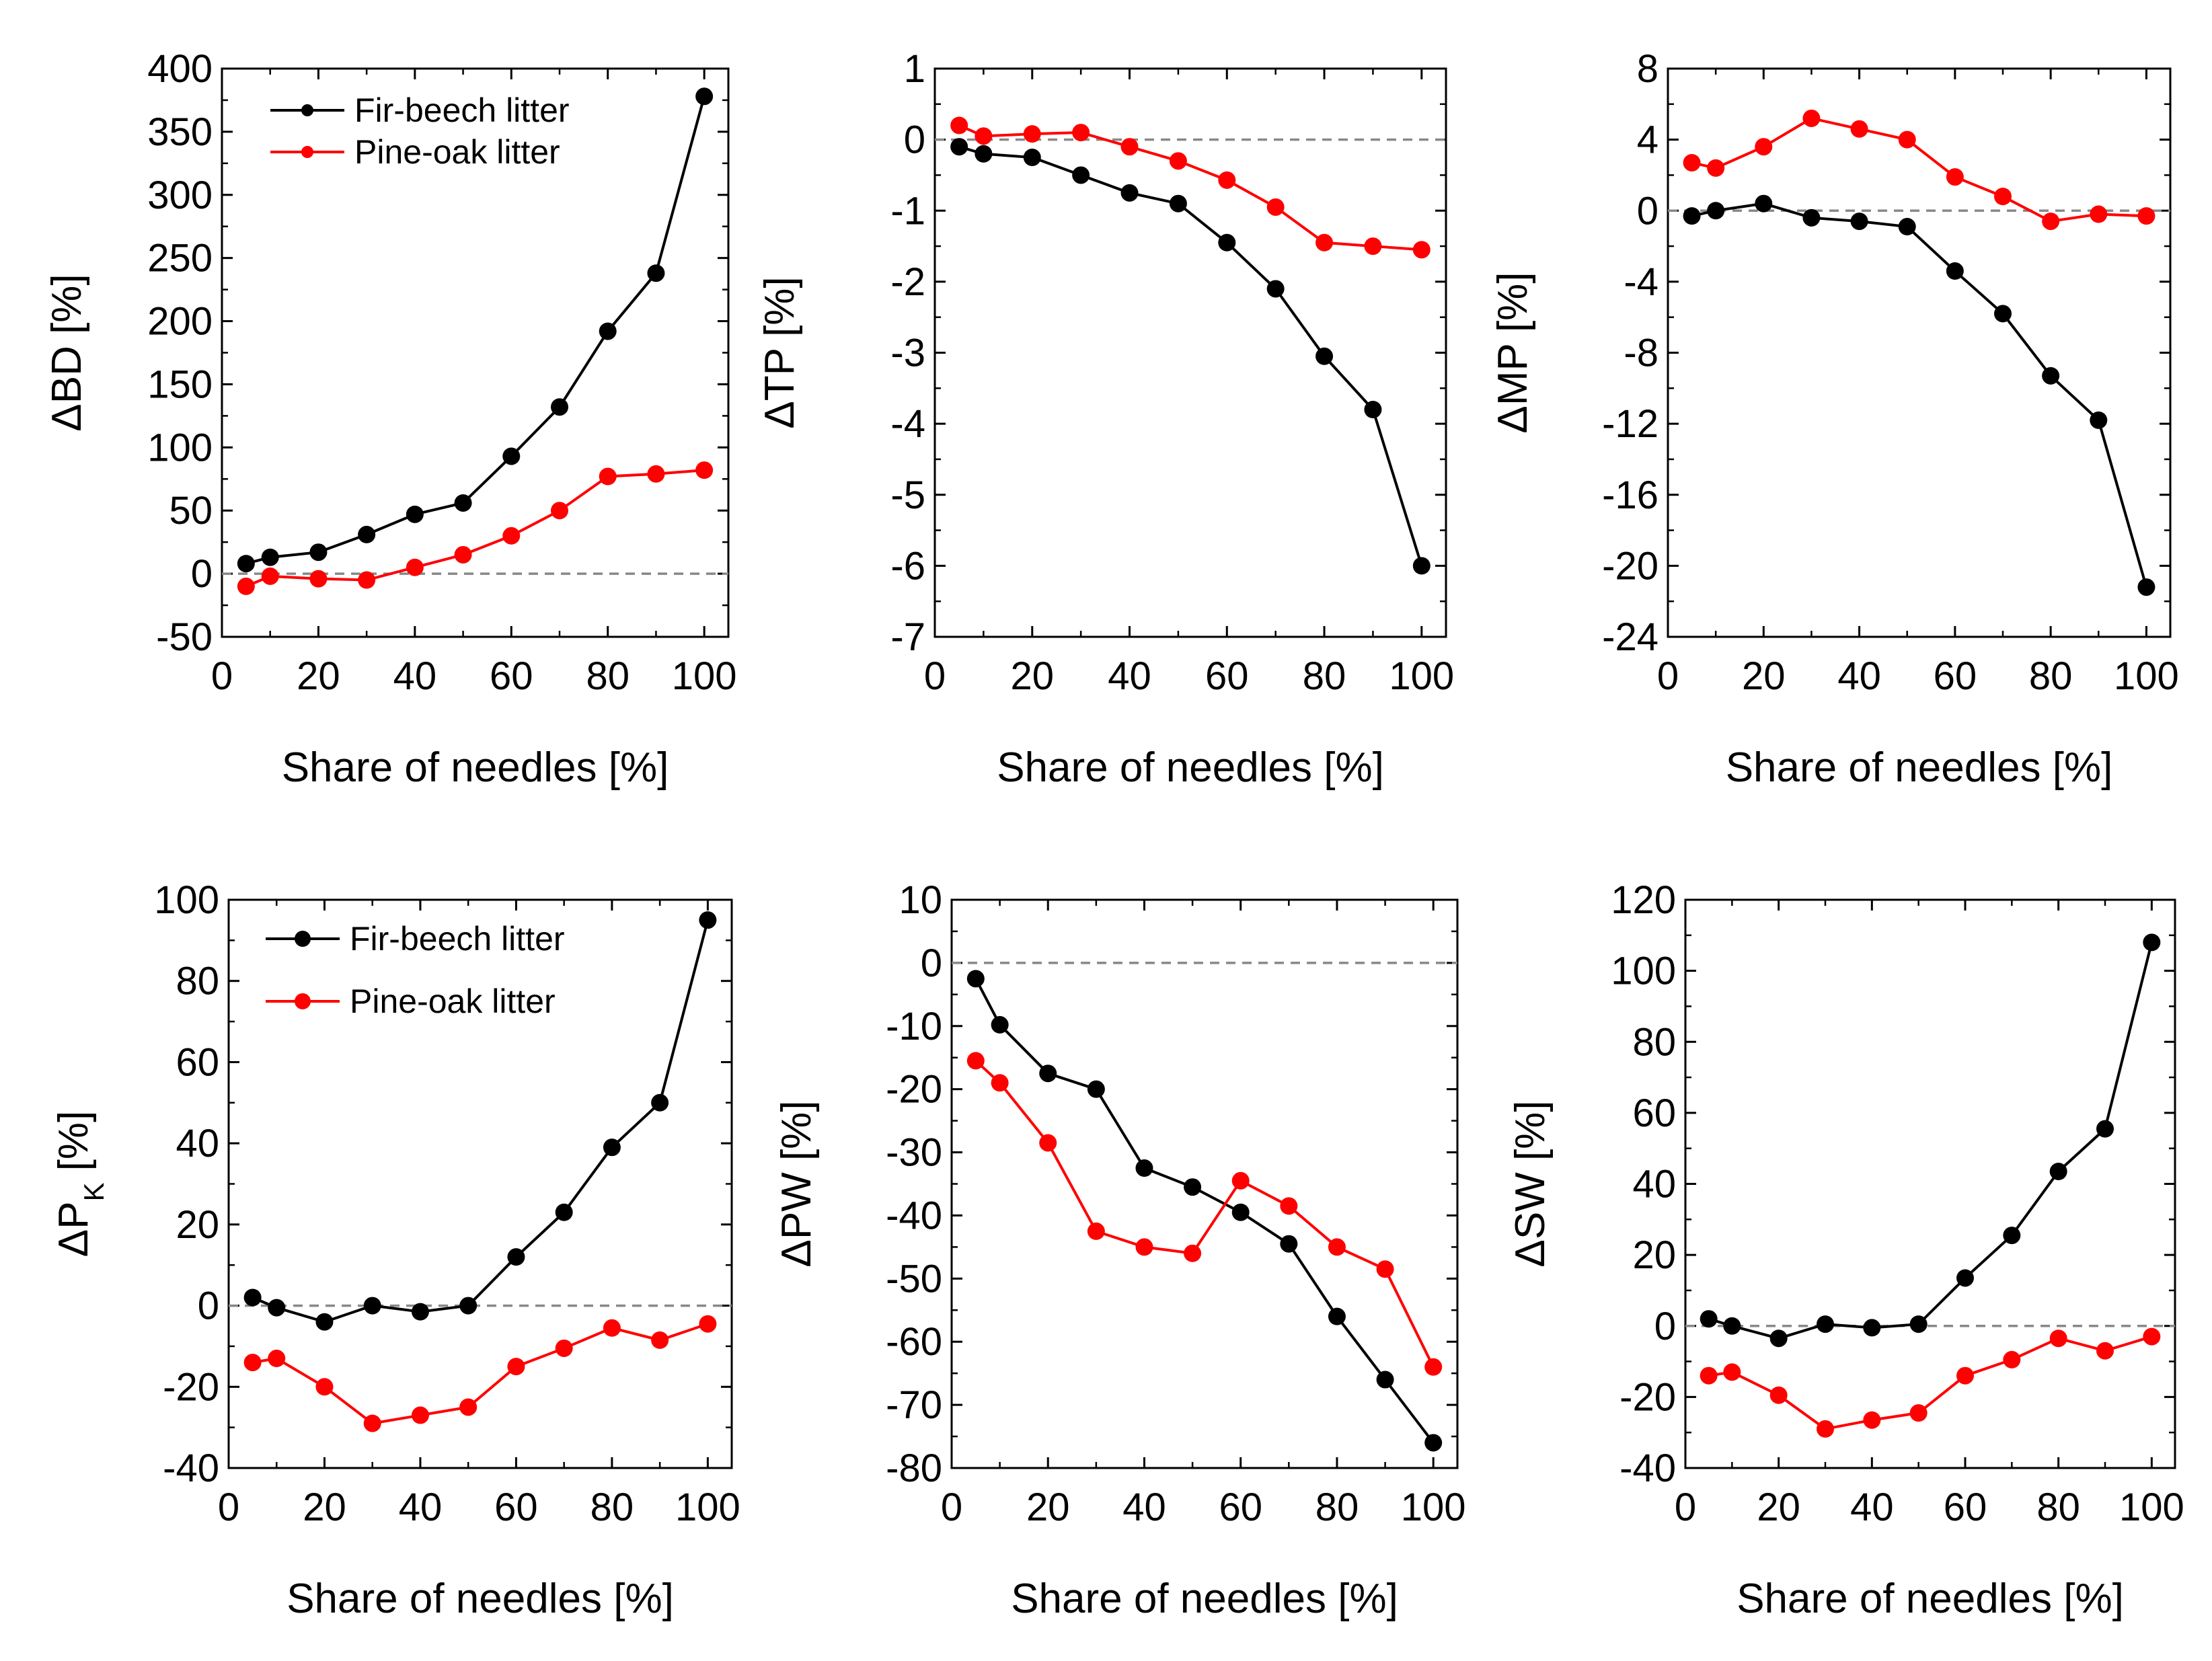 The image size is (2212, 1661). Describe the element at coordinates (1641, 353) in the screenshot. I see `y-tick-label: -8` at that location.